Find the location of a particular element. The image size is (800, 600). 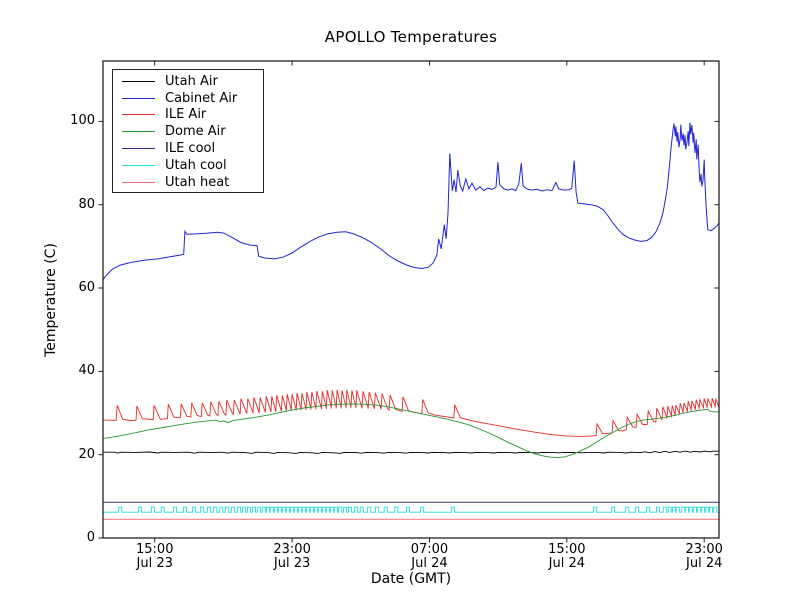

legend-item: Utah cool is located at coordinates (188, 165).